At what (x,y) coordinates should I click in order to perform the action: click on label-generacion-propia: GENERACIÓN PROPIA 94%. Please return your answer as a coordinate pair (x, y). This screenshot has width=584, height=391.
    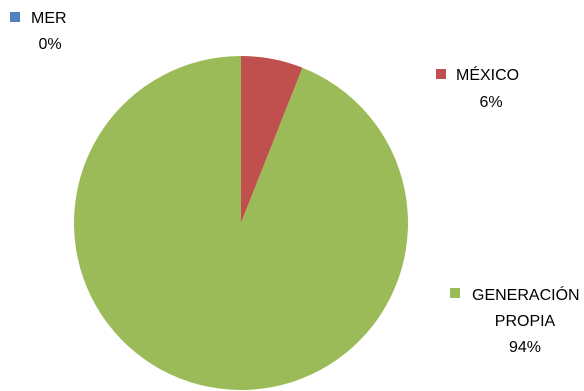
    Looking at the image, I should click on (515, 320).